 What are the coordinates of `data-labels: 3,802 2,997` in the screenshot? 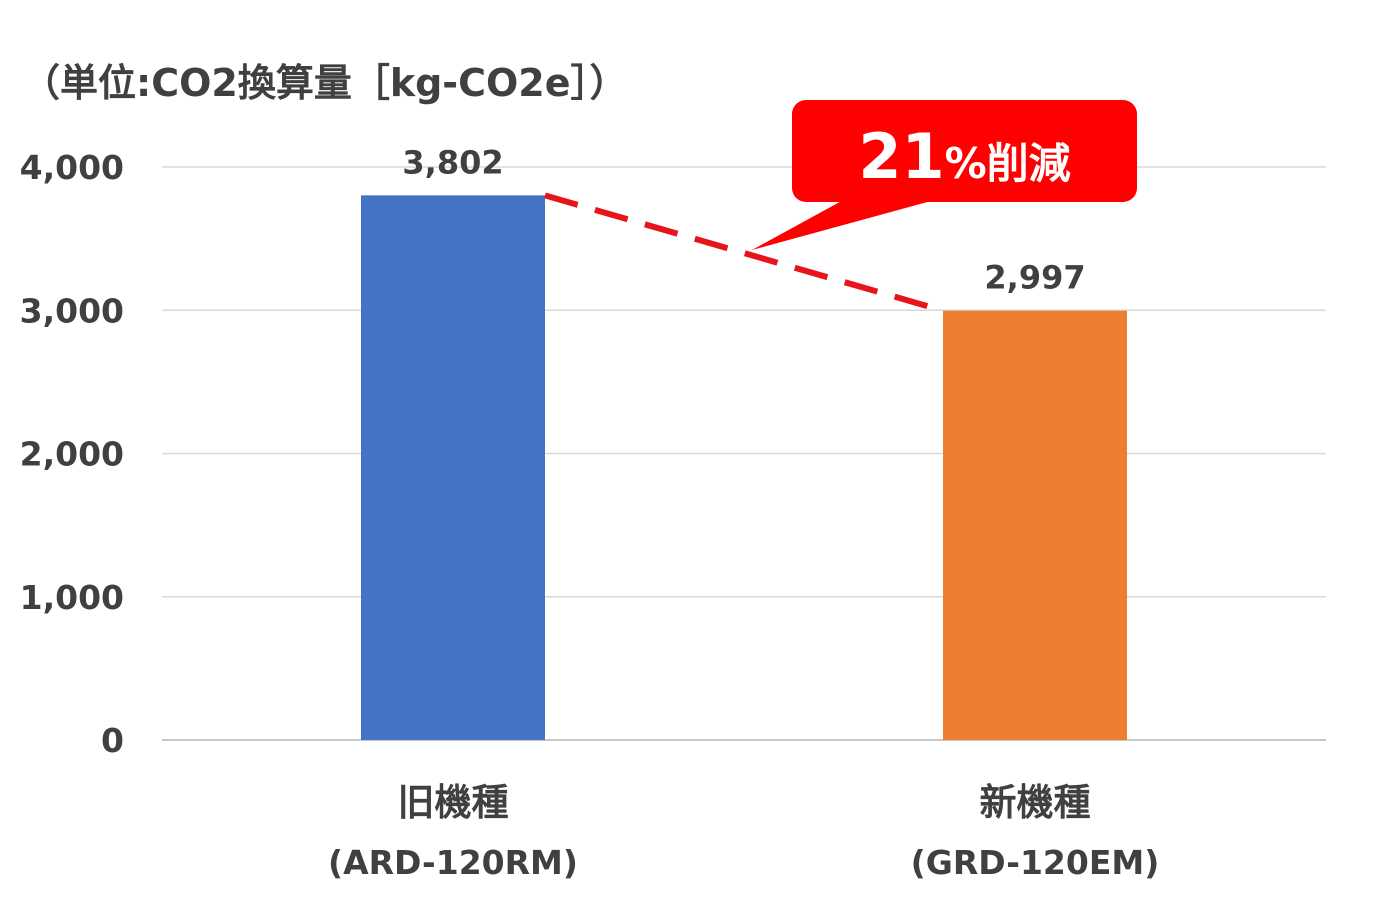 It's located at (743, 219).